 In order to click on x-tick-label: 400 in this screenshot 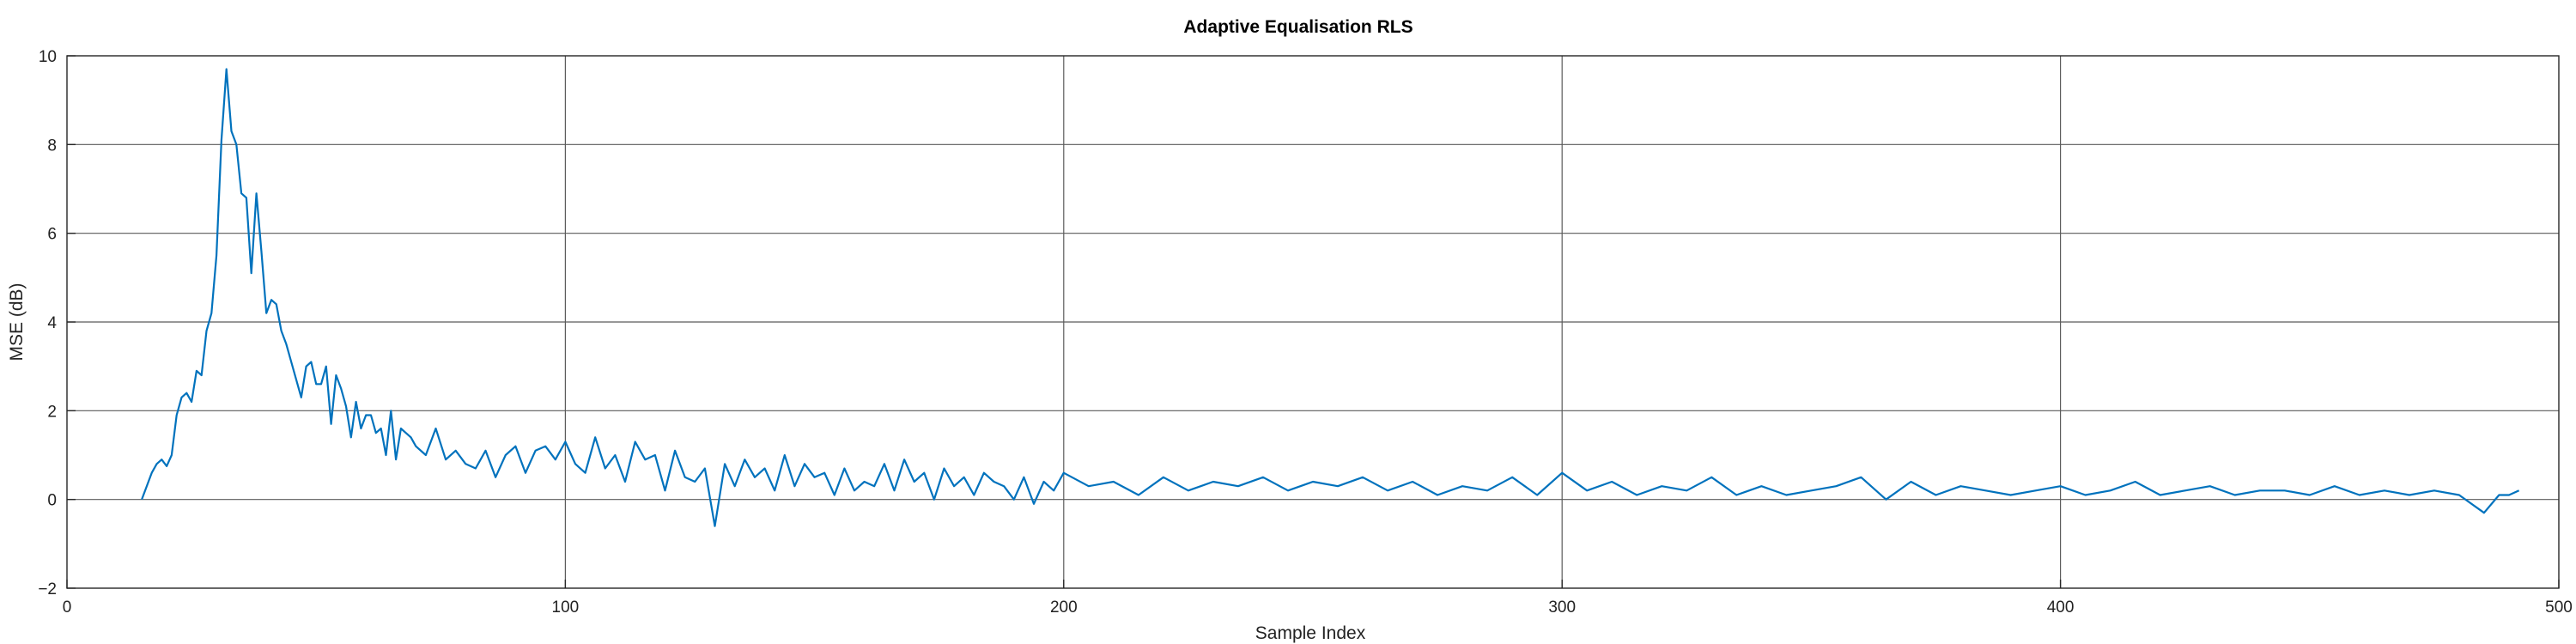, I will do `click(2061, 607)`.